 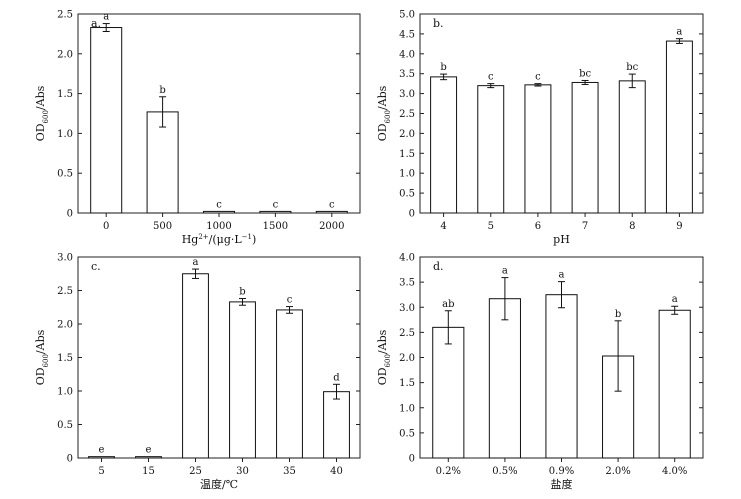 What do you see at coordinates (407, 54) in the screenshot?
I see `panel-b-y-tick-label: 4.0` at bounding box center [407, 54].